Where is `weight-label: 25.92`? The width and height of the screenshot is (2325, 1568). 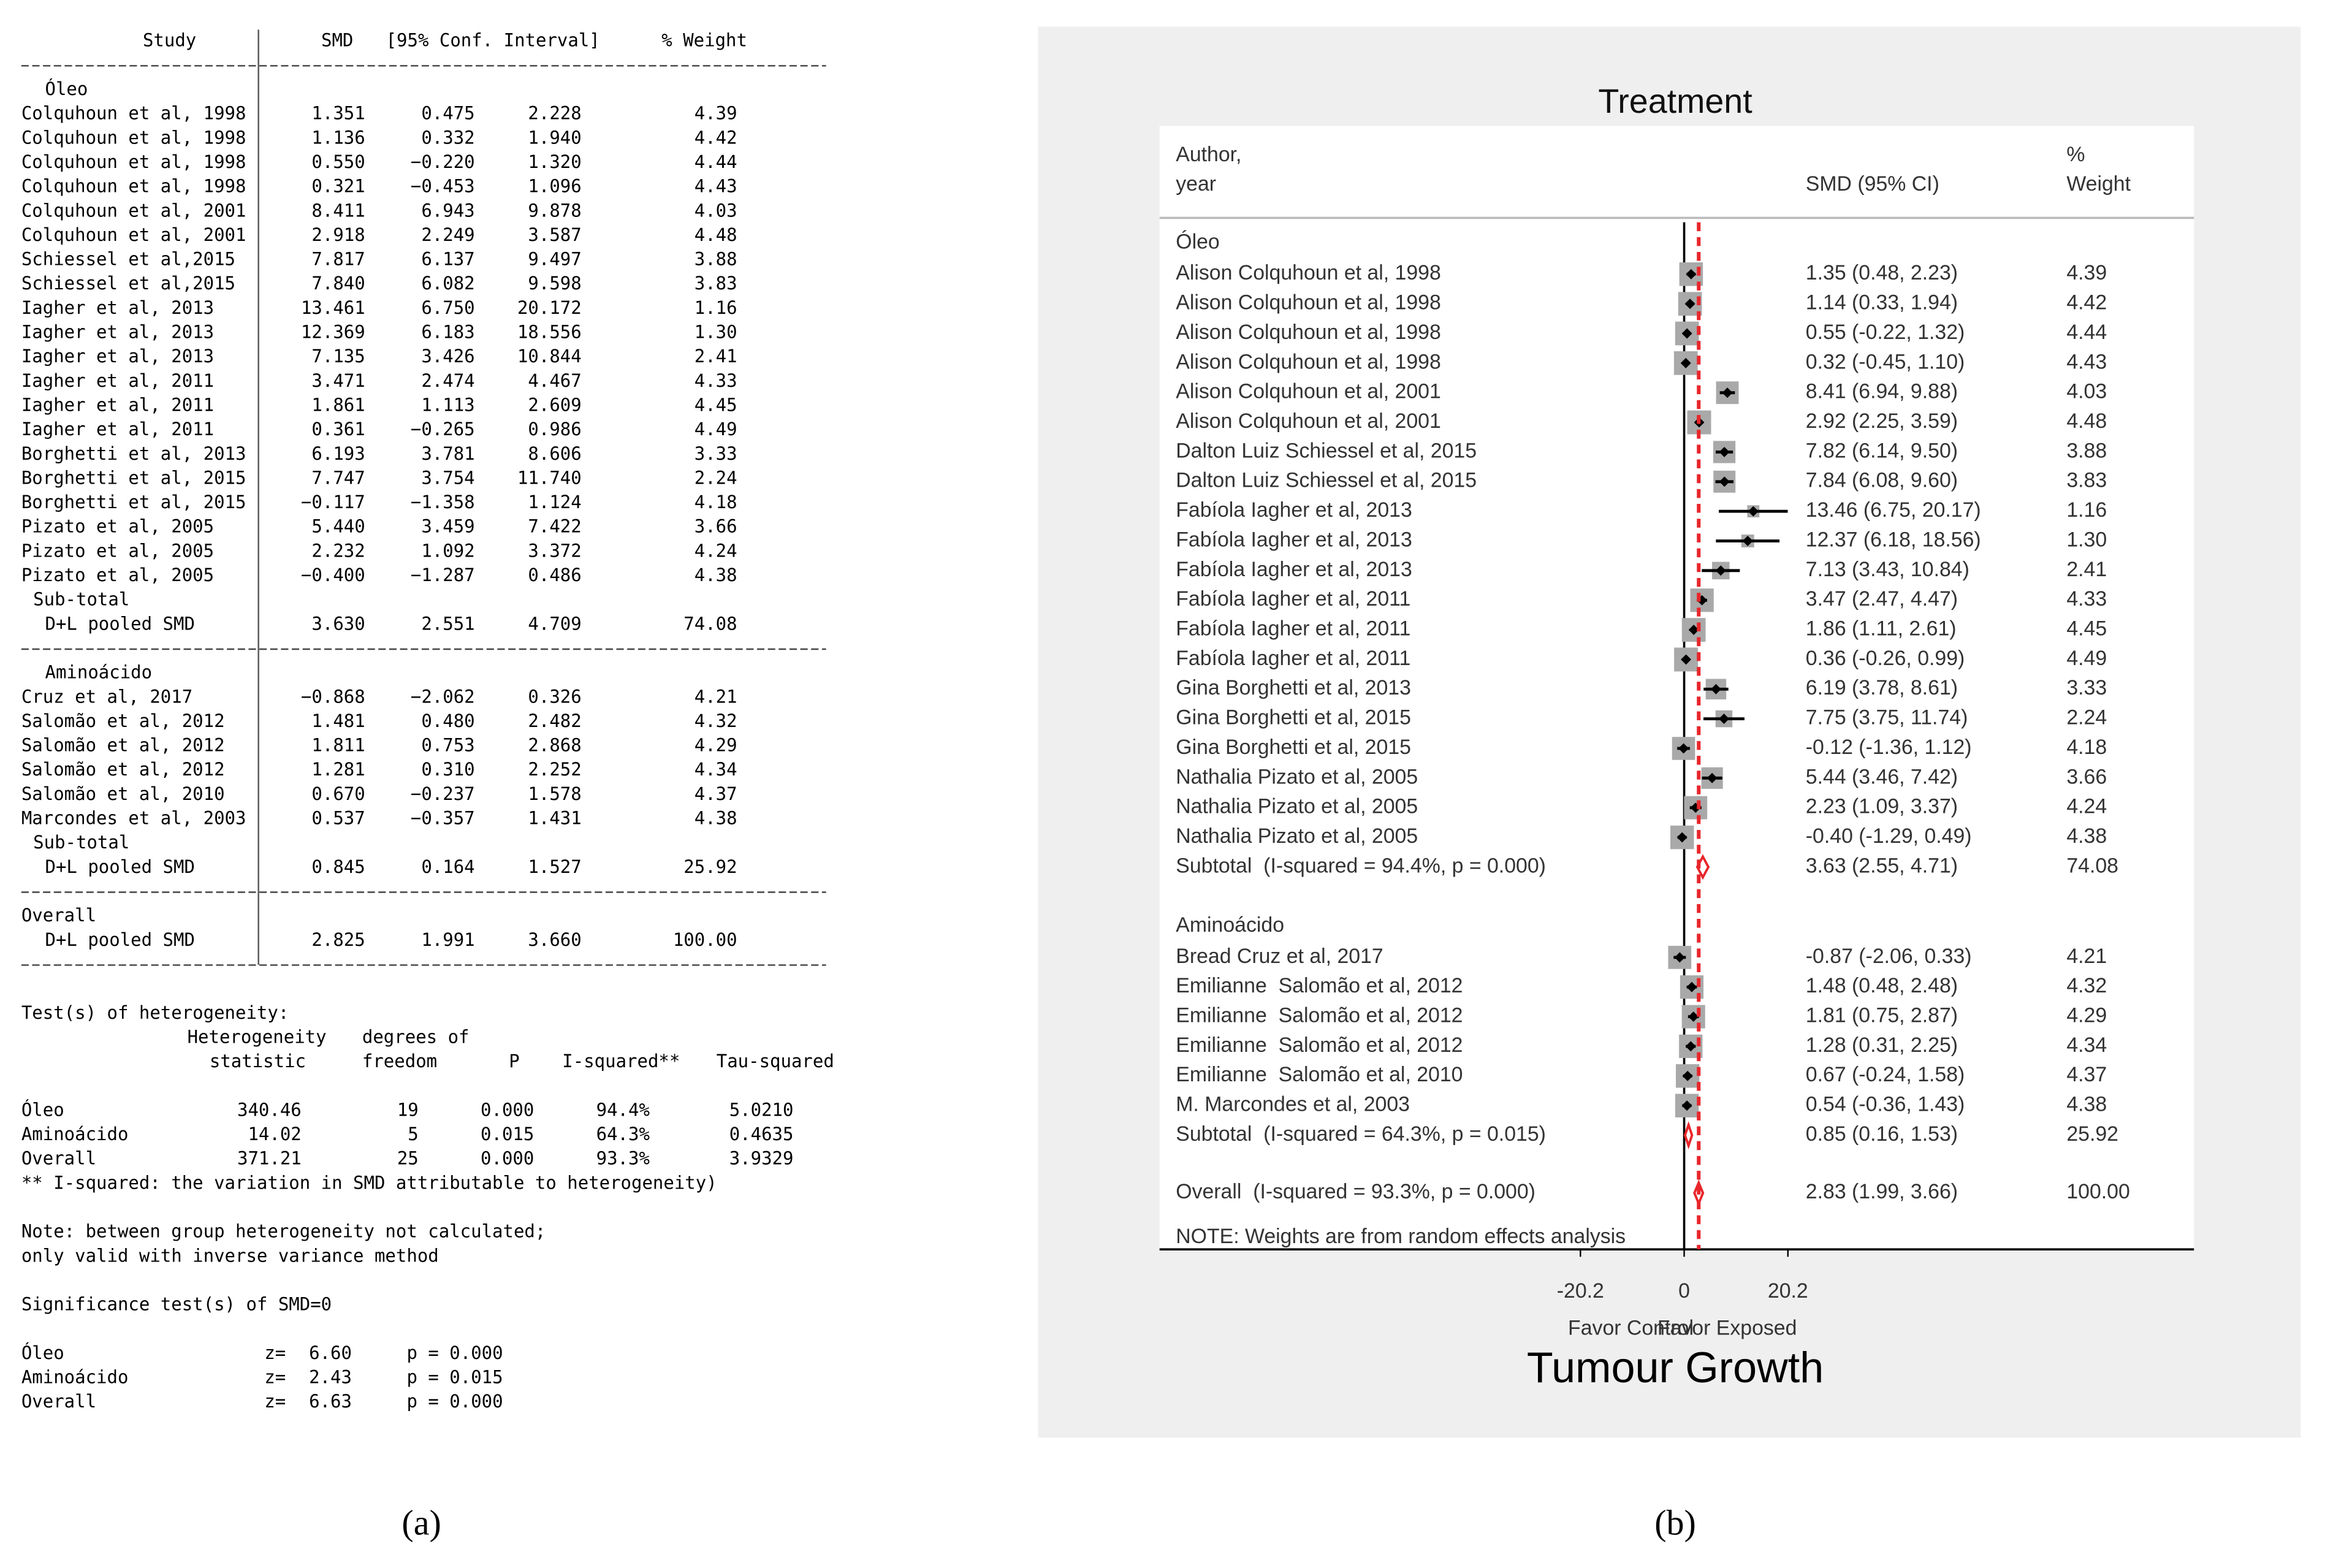
weight-label: 25.92 is located at coordinates (2092, 1134).